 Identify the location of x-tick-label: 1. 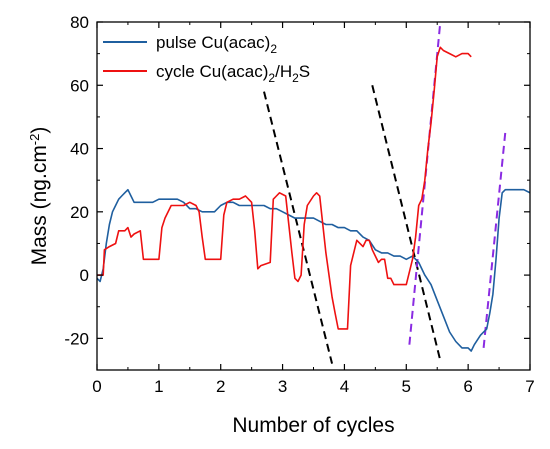
(158, 386).